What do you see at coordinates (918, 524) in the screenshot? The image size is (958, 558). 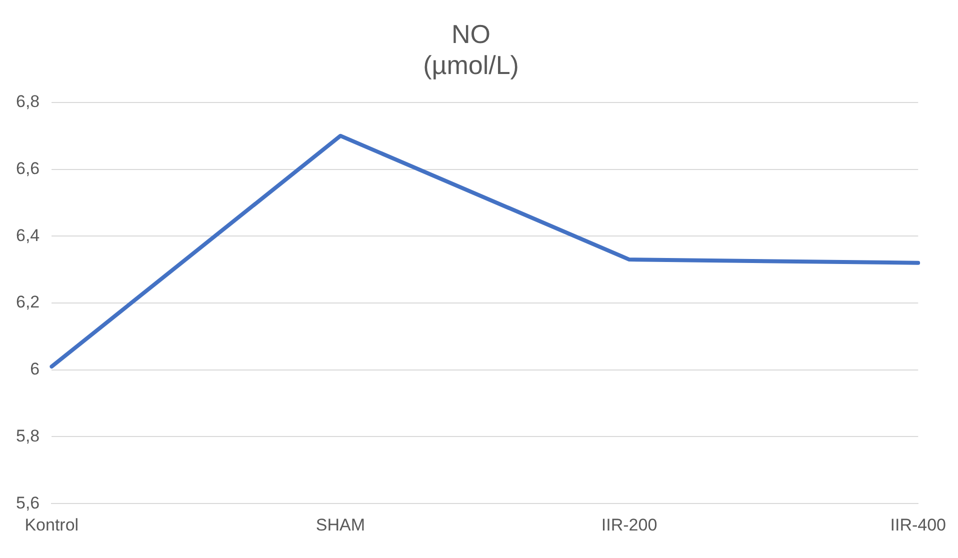 I see `x-tick-label: IIR-400` at bounding box center [918, 524].